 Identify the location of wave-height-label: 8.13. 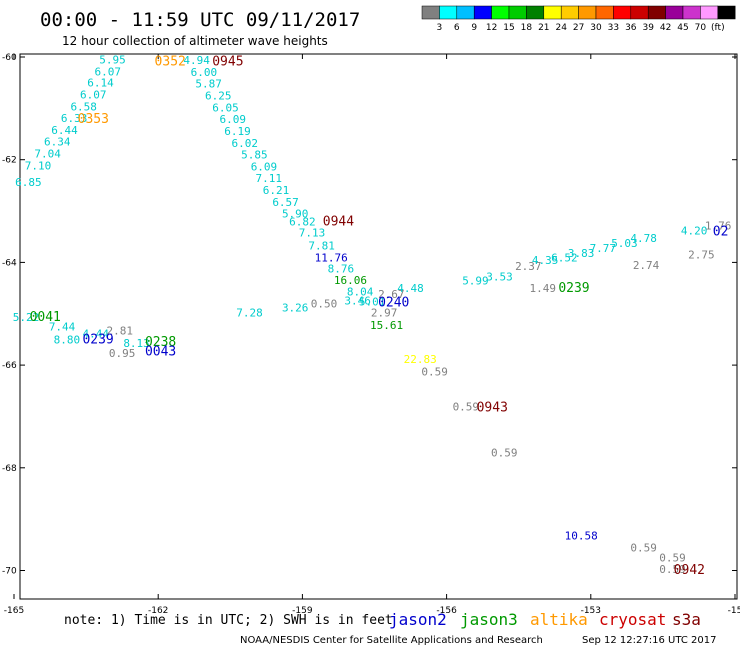
(136, 343).